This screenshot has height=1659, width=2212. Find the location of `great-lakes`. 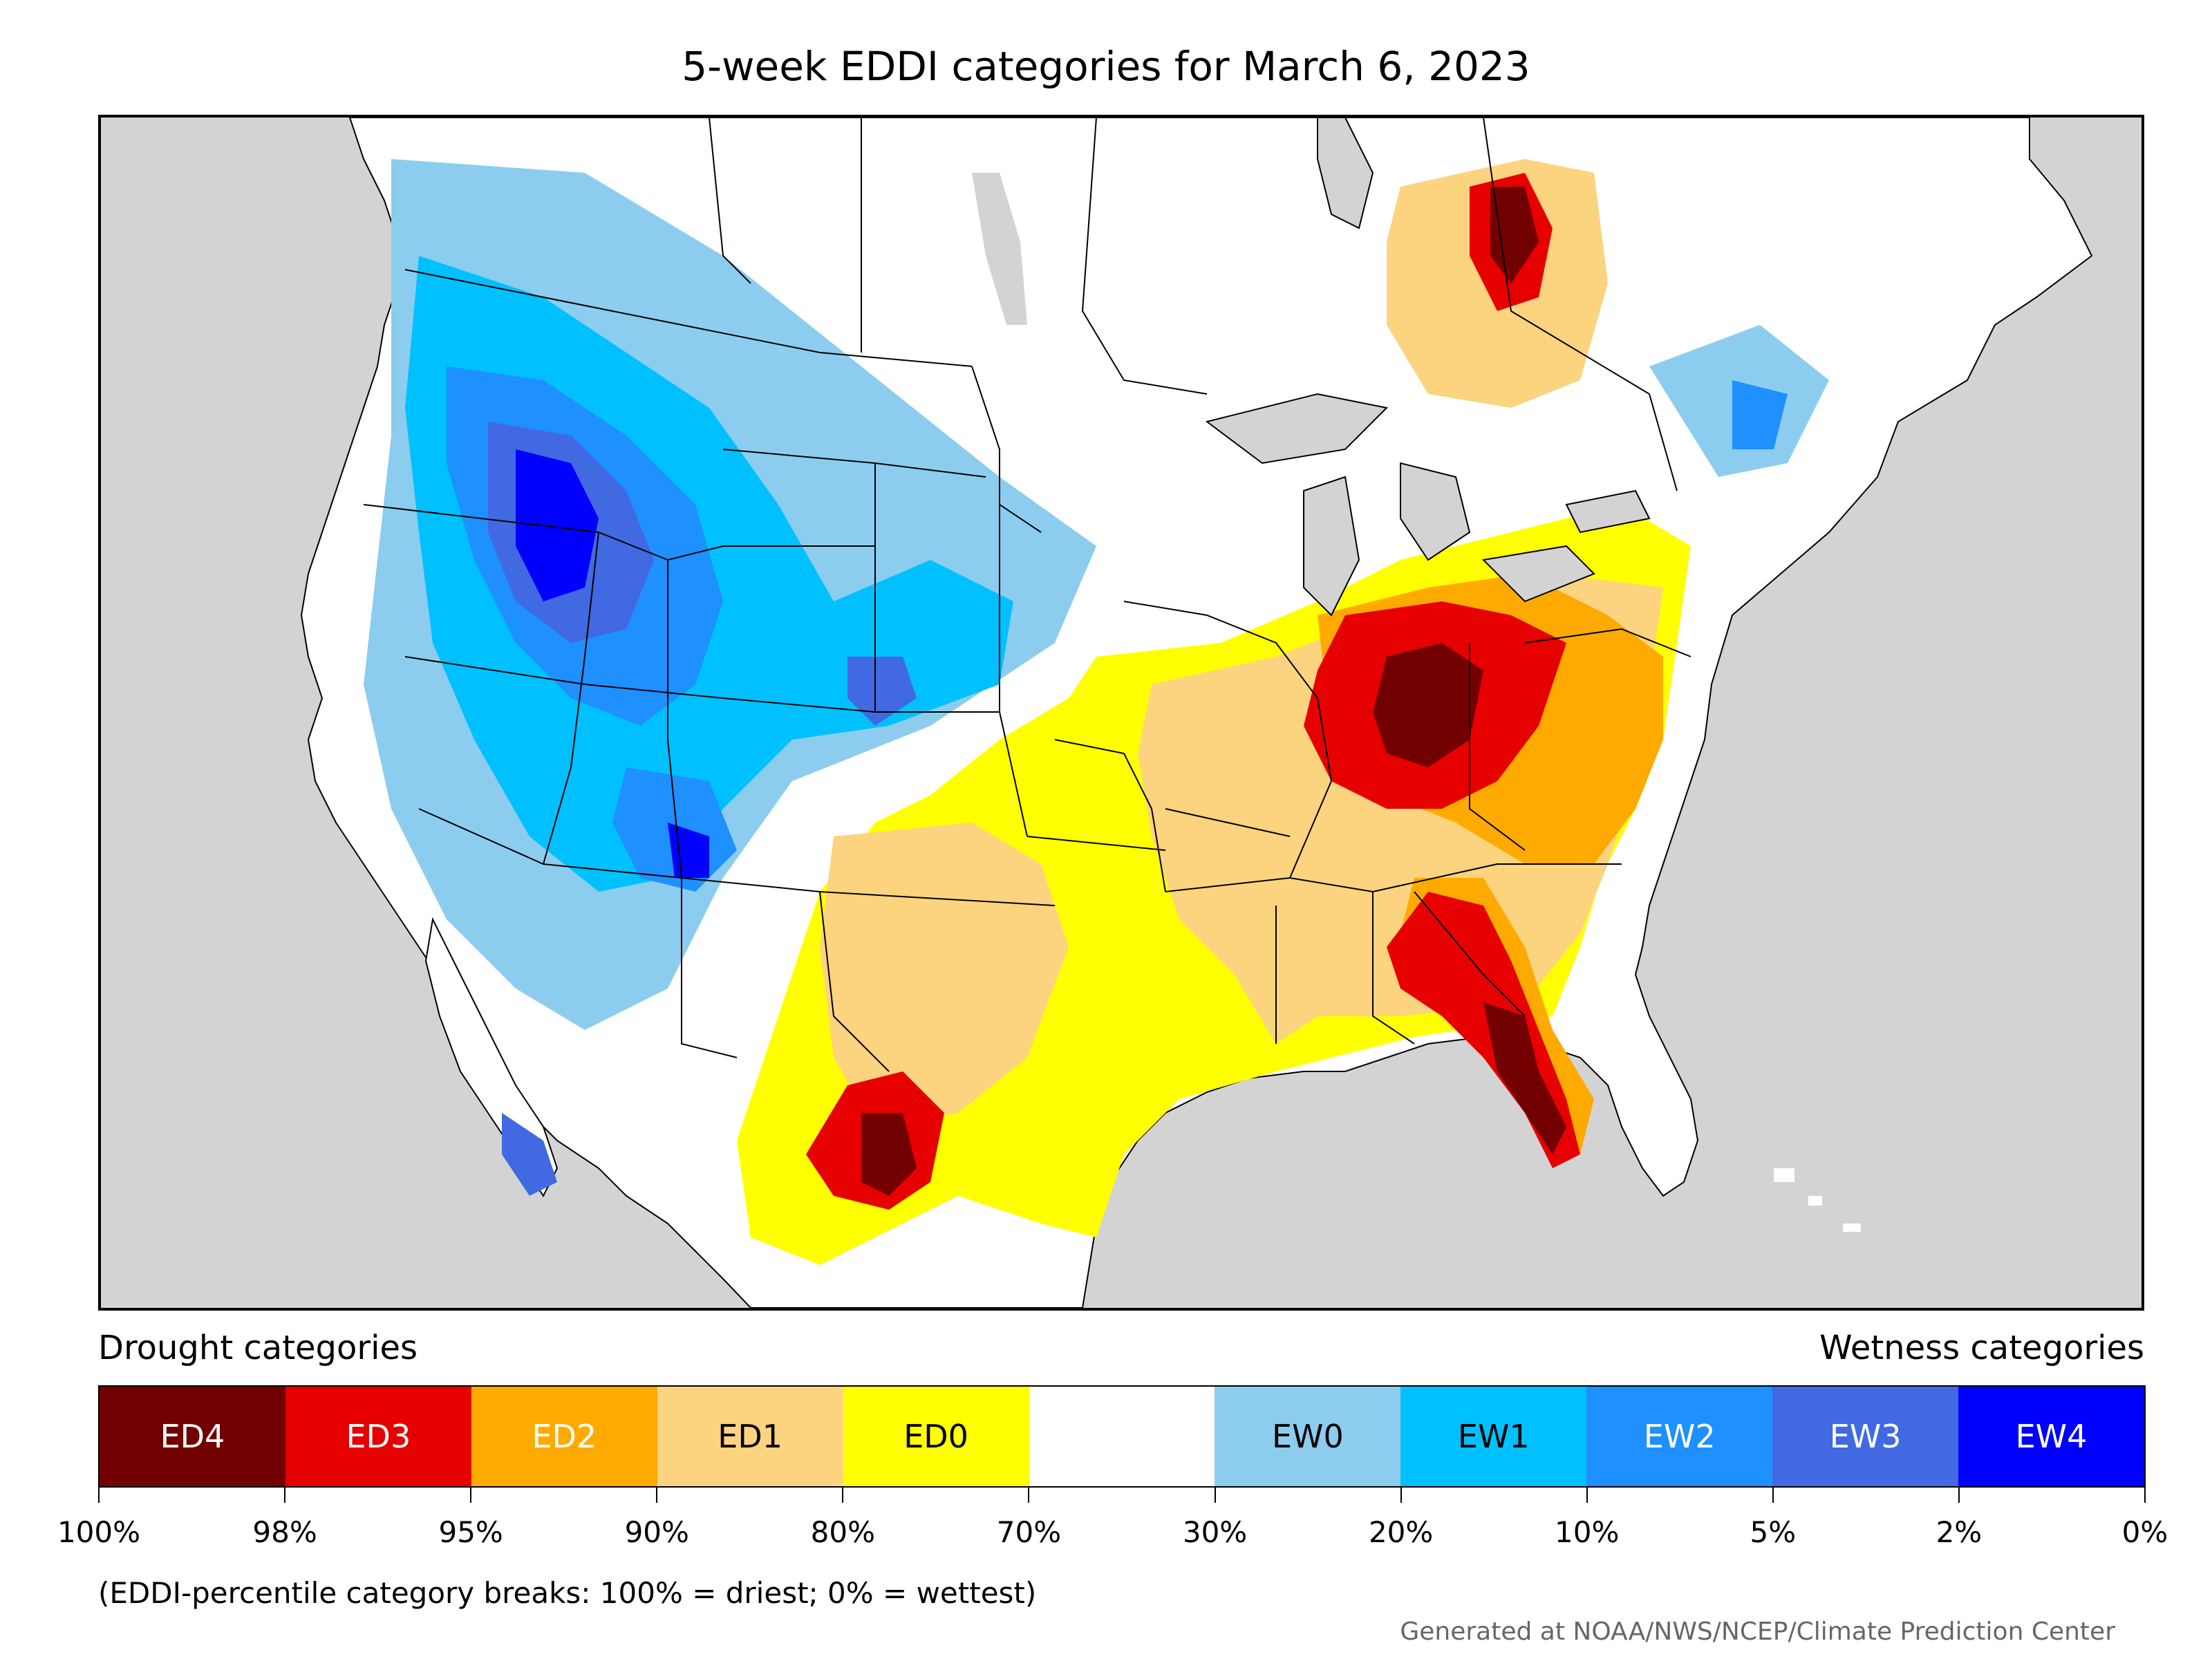

great-lakes is located at coordinates (1428, 505).